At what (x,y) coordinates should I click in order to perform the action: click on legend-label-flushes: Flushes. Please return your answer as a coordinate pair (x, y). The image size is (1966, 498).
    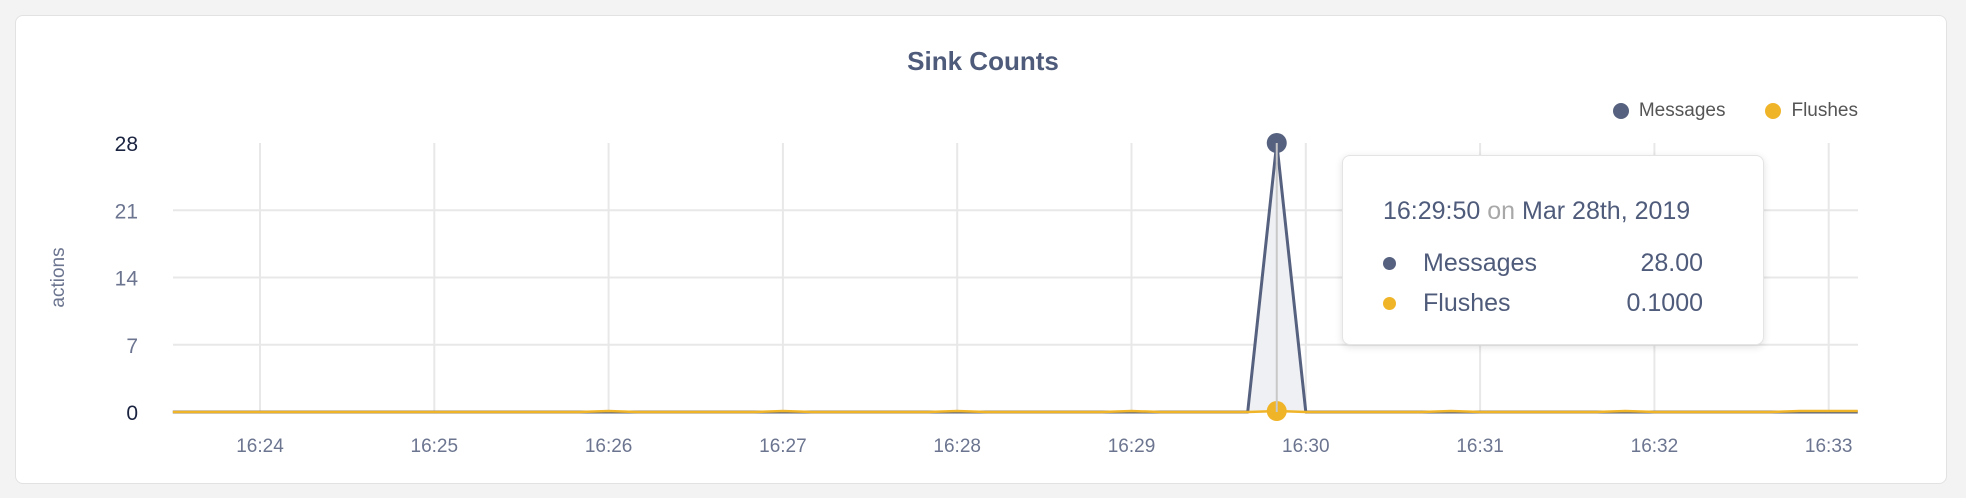
    Looking at the image, I should click on (1824, 110).